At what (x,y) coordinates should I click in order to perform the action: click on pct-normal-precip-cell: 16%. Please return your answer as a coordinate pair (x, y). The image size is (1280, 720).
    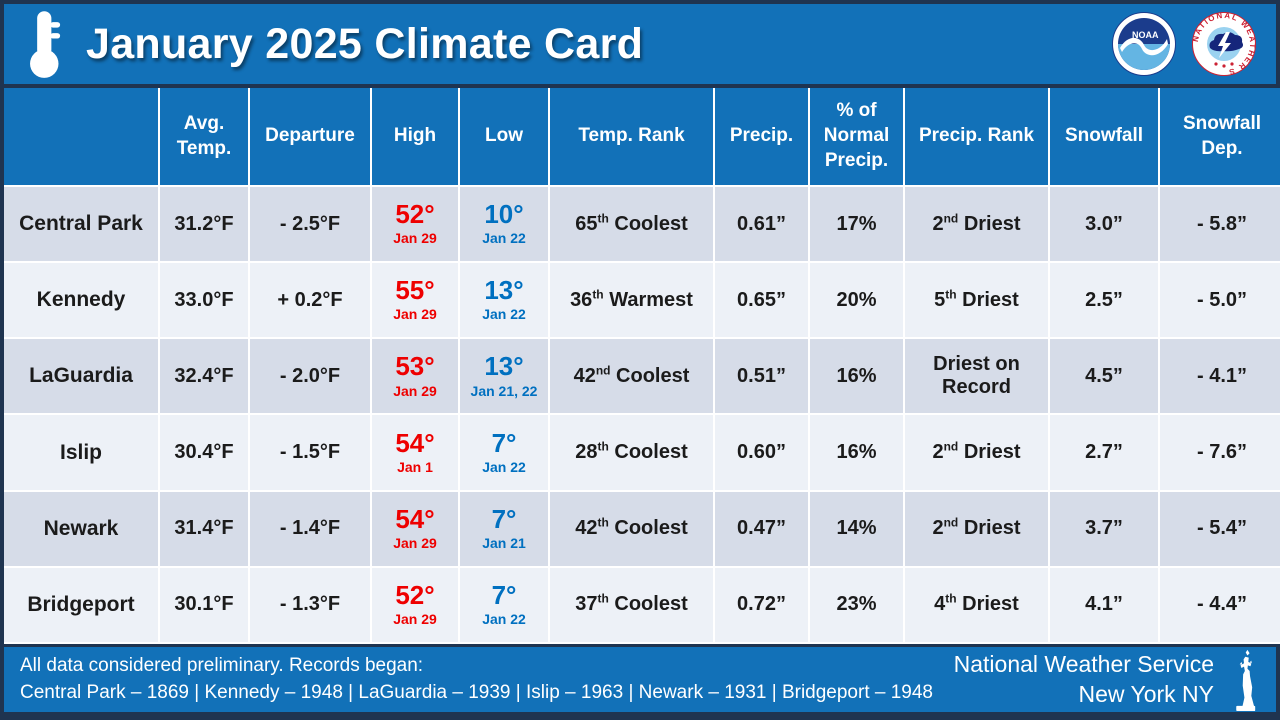
    Looking at the image, I should click on (856, 376).